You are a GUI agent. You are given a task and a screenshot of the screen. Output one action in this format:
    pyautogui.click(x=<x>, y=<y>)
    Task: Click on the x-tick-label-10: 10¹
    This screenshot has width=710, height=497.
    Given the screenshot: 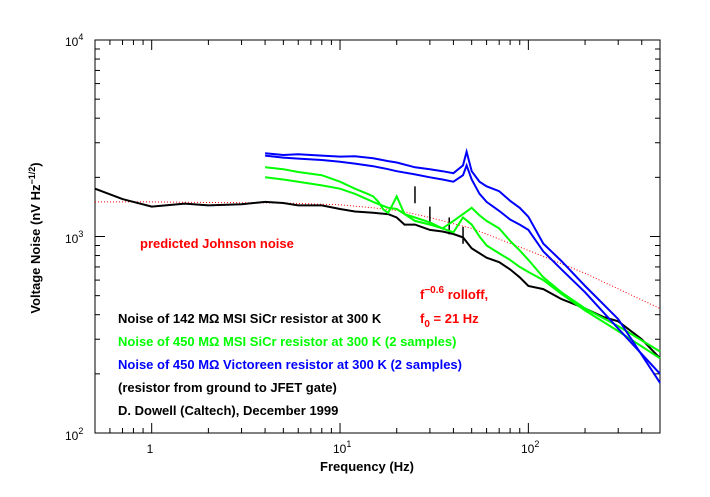 What is the action you would take?
    pyautogui.click(x=342, y=447)
    